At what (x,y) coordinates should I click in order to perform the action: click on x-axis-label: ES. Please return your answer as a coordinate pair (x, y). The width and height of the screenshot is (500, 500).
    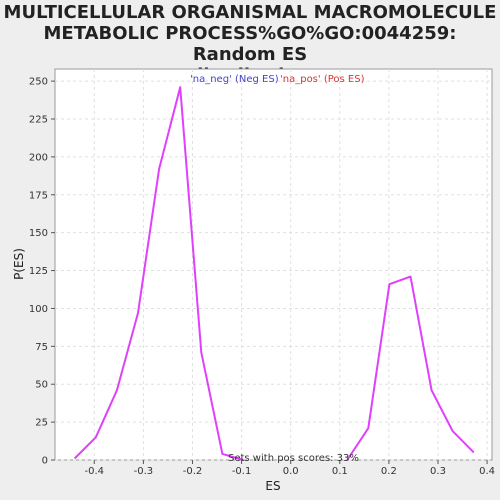
    Looking at the image, I should click on (272, 486).